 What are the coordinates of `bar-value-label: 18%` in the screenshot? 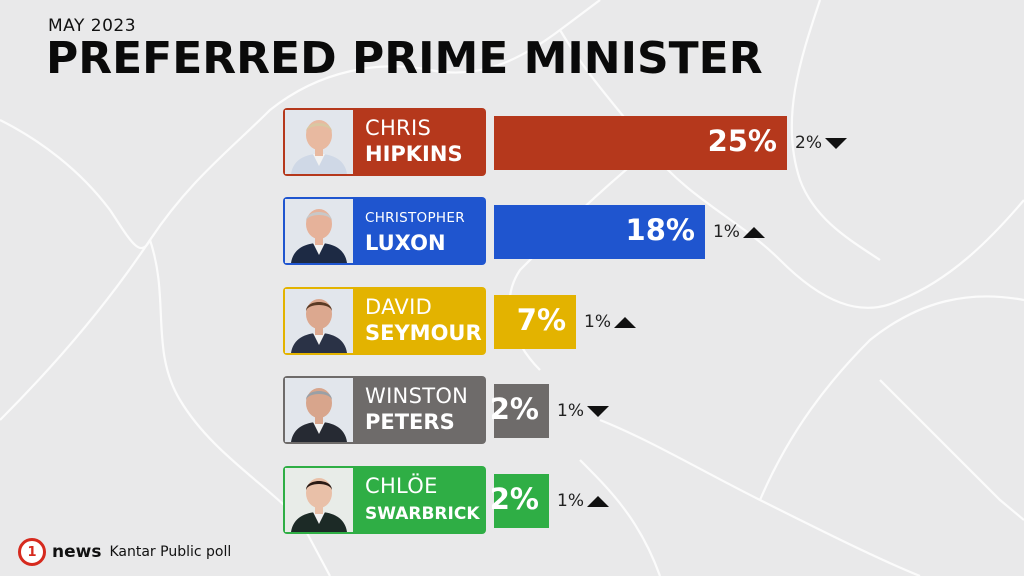 It's located at (660, 230).